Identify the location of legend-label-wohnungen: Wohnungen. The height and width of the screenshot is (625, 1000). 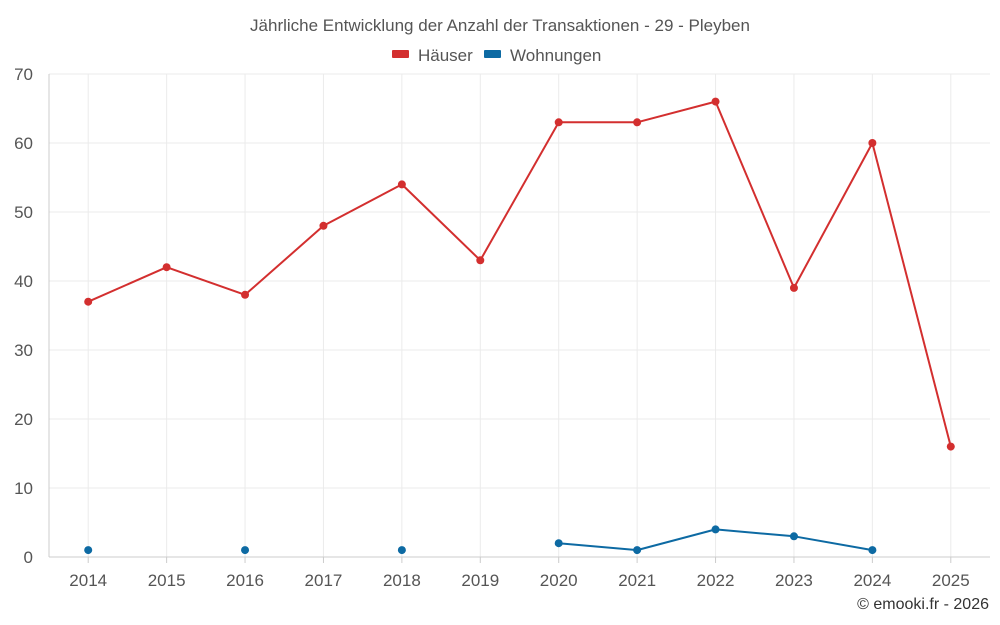
(555, 55).